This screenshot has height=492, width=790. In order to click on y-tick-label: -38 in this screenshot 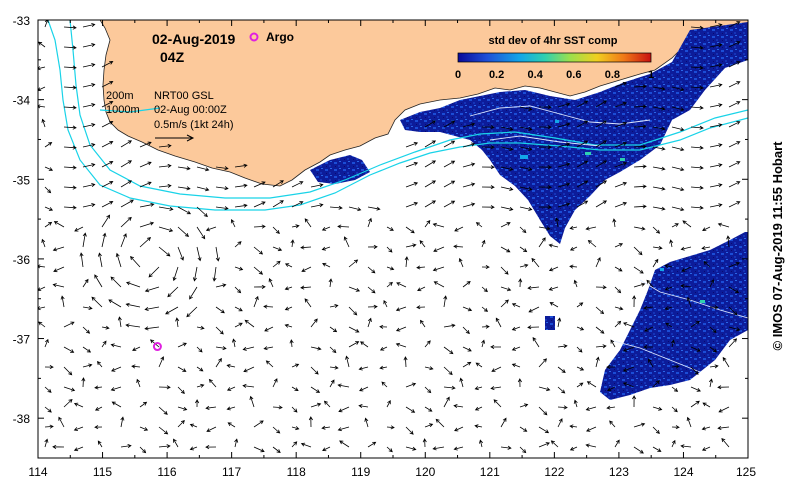, I will do `click(22, 419)`.